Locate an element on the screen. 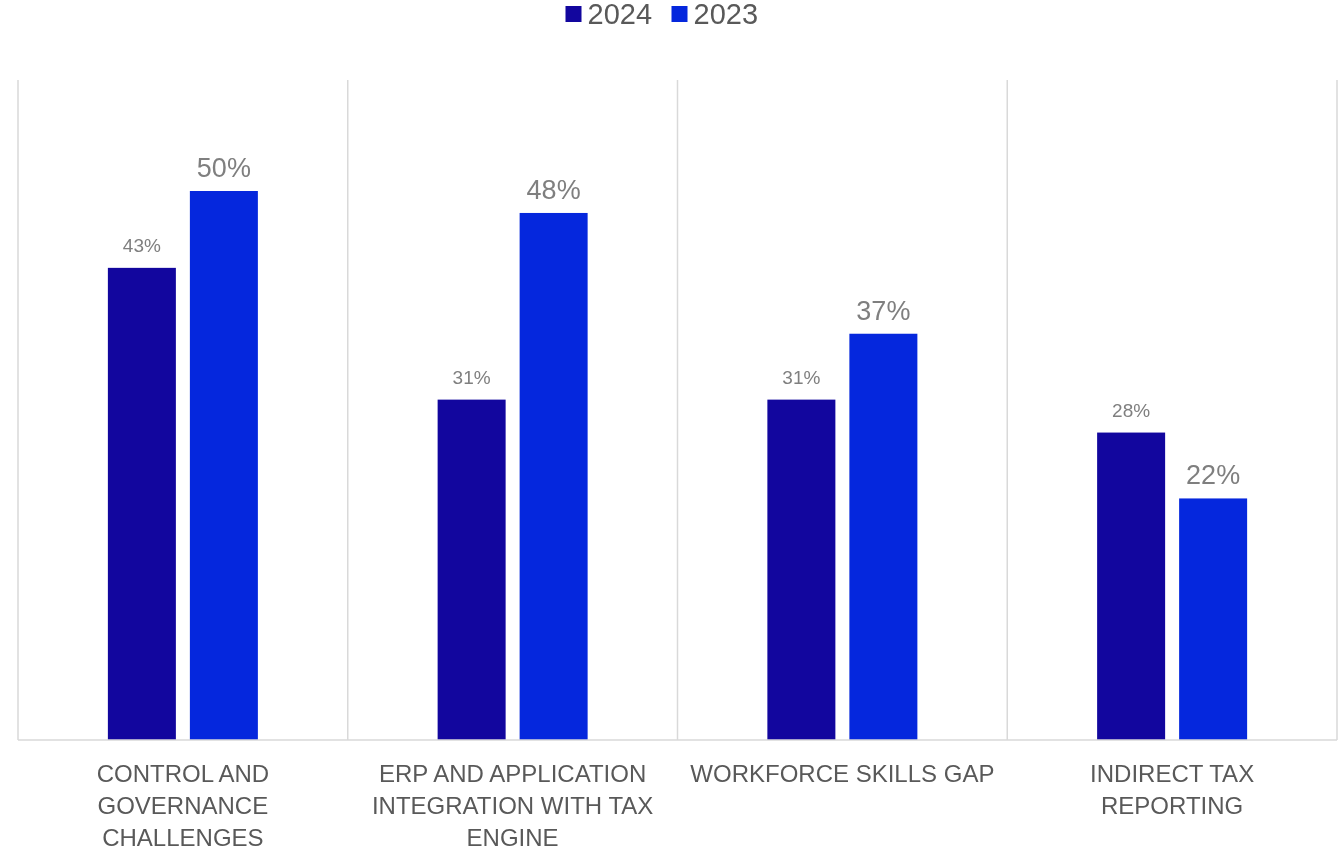 This screenshot has width=1343, height=849. data-label: 43% is located at coordinates (141, 245).